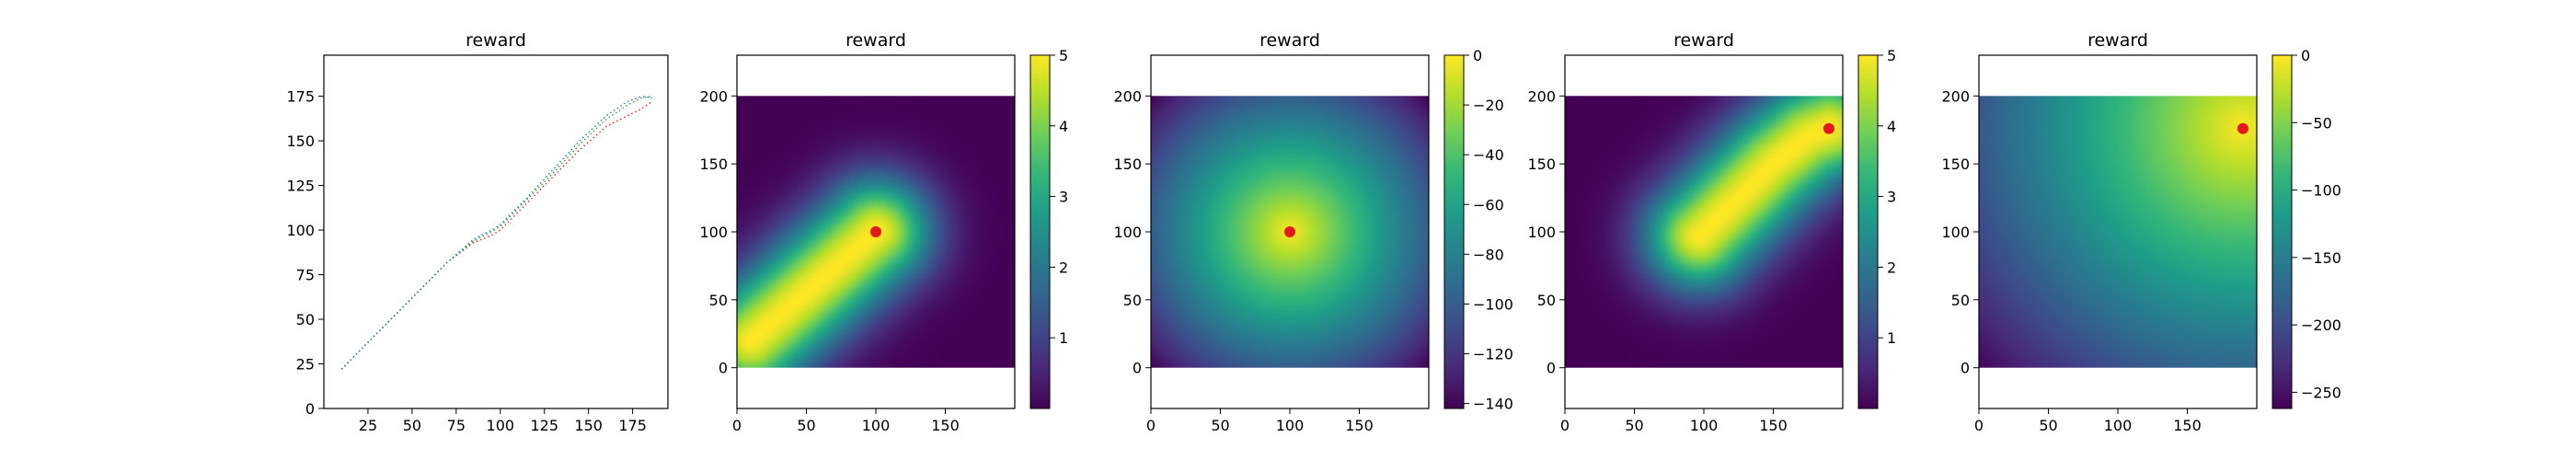  I want to click on colorbar-tick-label: −250, so click(2321, 392).